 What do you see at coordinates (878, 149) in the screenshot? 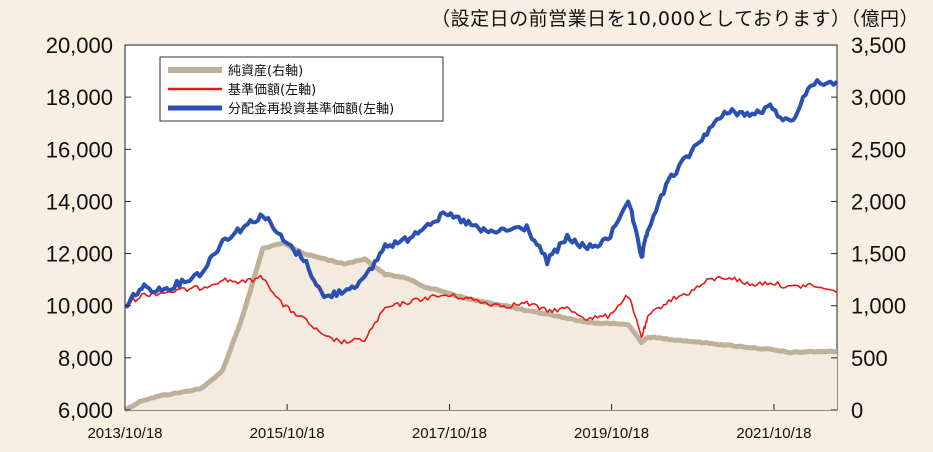
I see `right-tick-label: 2,500` at bounding box center [878, 149].